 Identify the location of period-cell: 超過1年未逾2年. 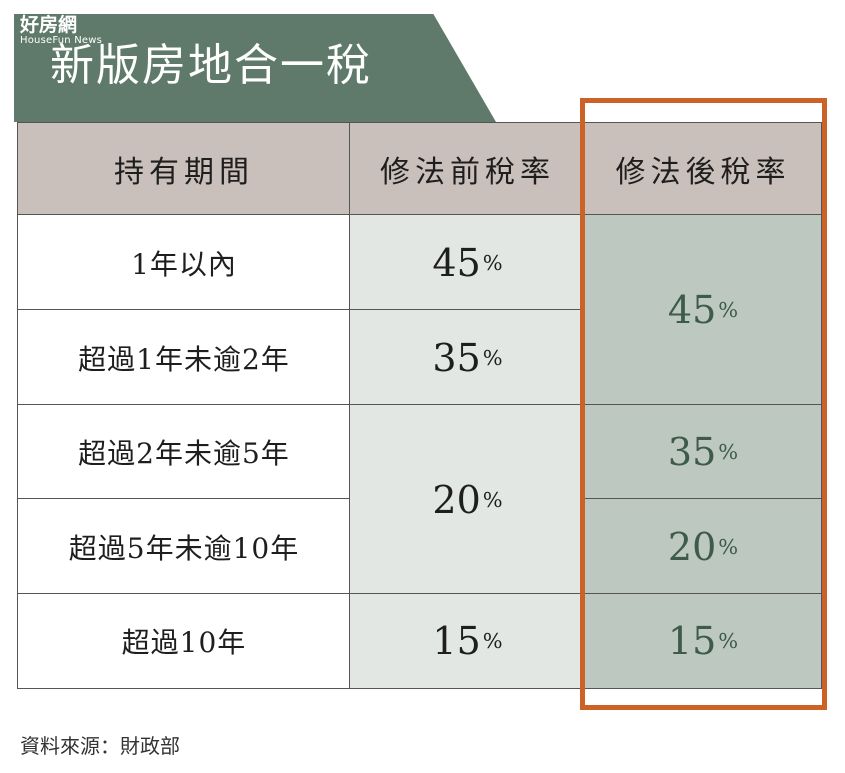
(184, 357).